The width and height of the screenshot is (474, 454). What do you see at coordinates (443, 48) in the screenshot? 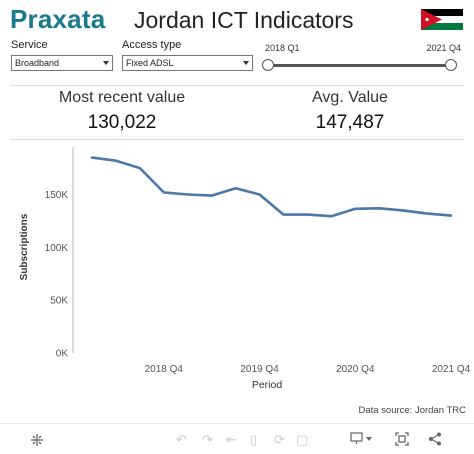
I see `period-range-end: 2021 Q4` at bounding box center [443, 48].